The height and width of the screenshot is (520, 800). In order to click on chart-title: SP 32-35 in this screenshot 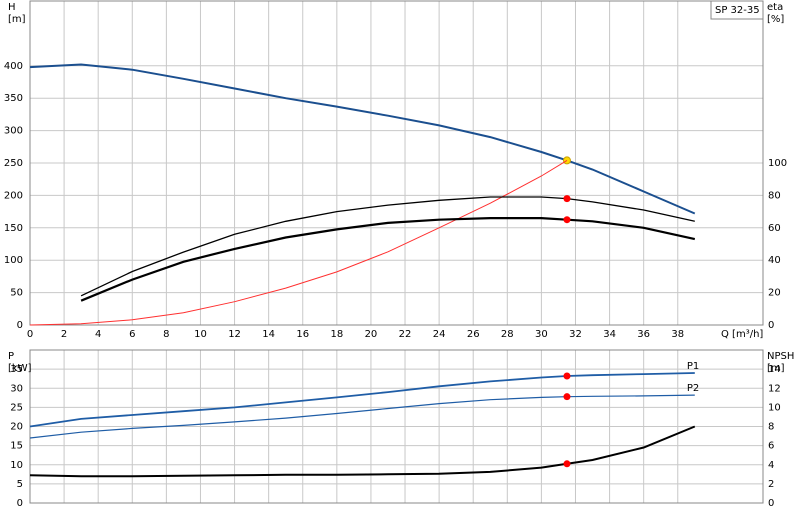, I will do `click(737, 10)`.